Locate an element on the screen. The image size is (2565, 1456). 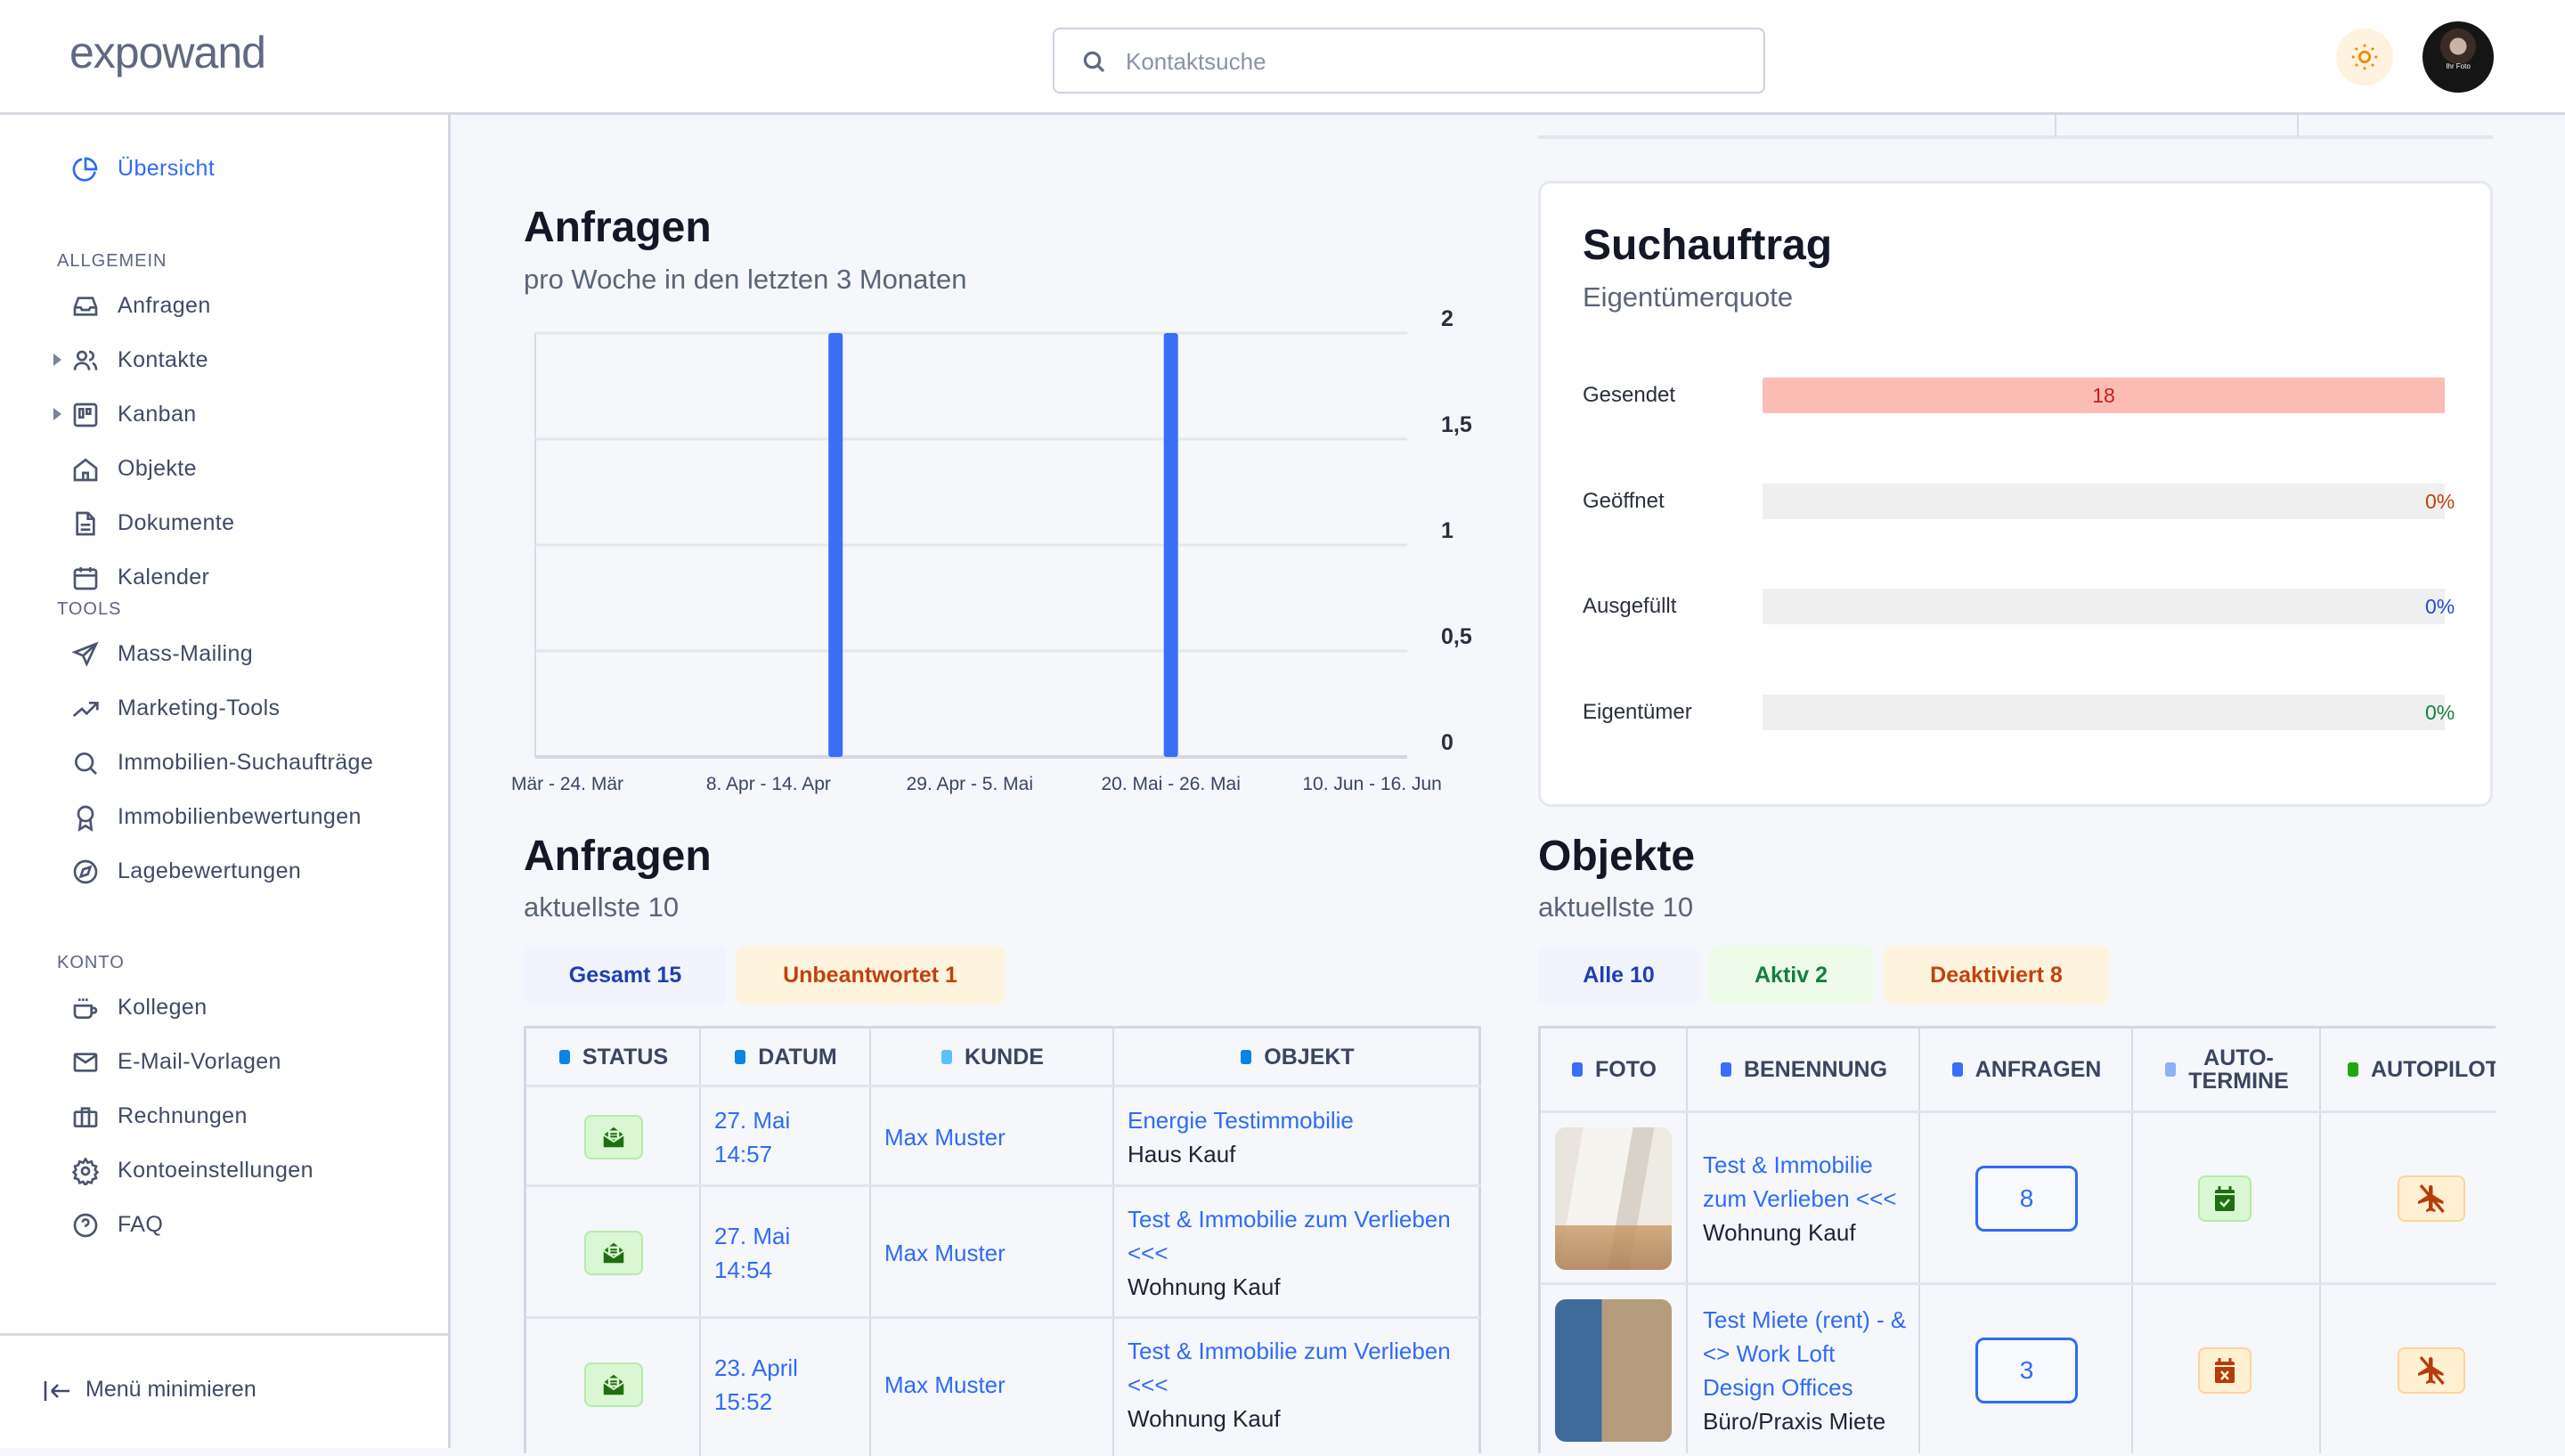
column-header: OBJEKT is located at coordinates (1297, 1057).